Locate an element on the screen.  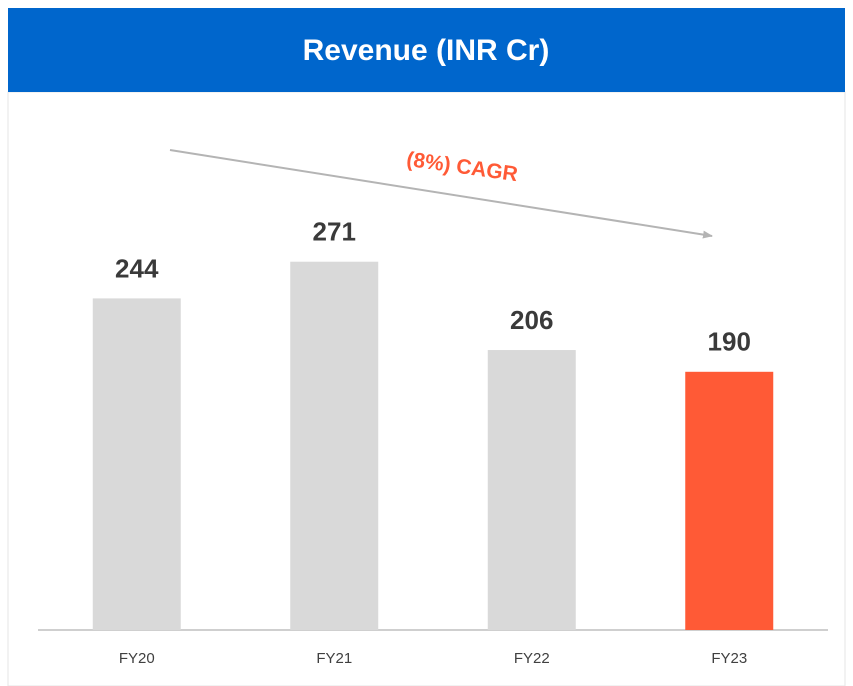
trend-arrow is located at coordinates (441, 194).